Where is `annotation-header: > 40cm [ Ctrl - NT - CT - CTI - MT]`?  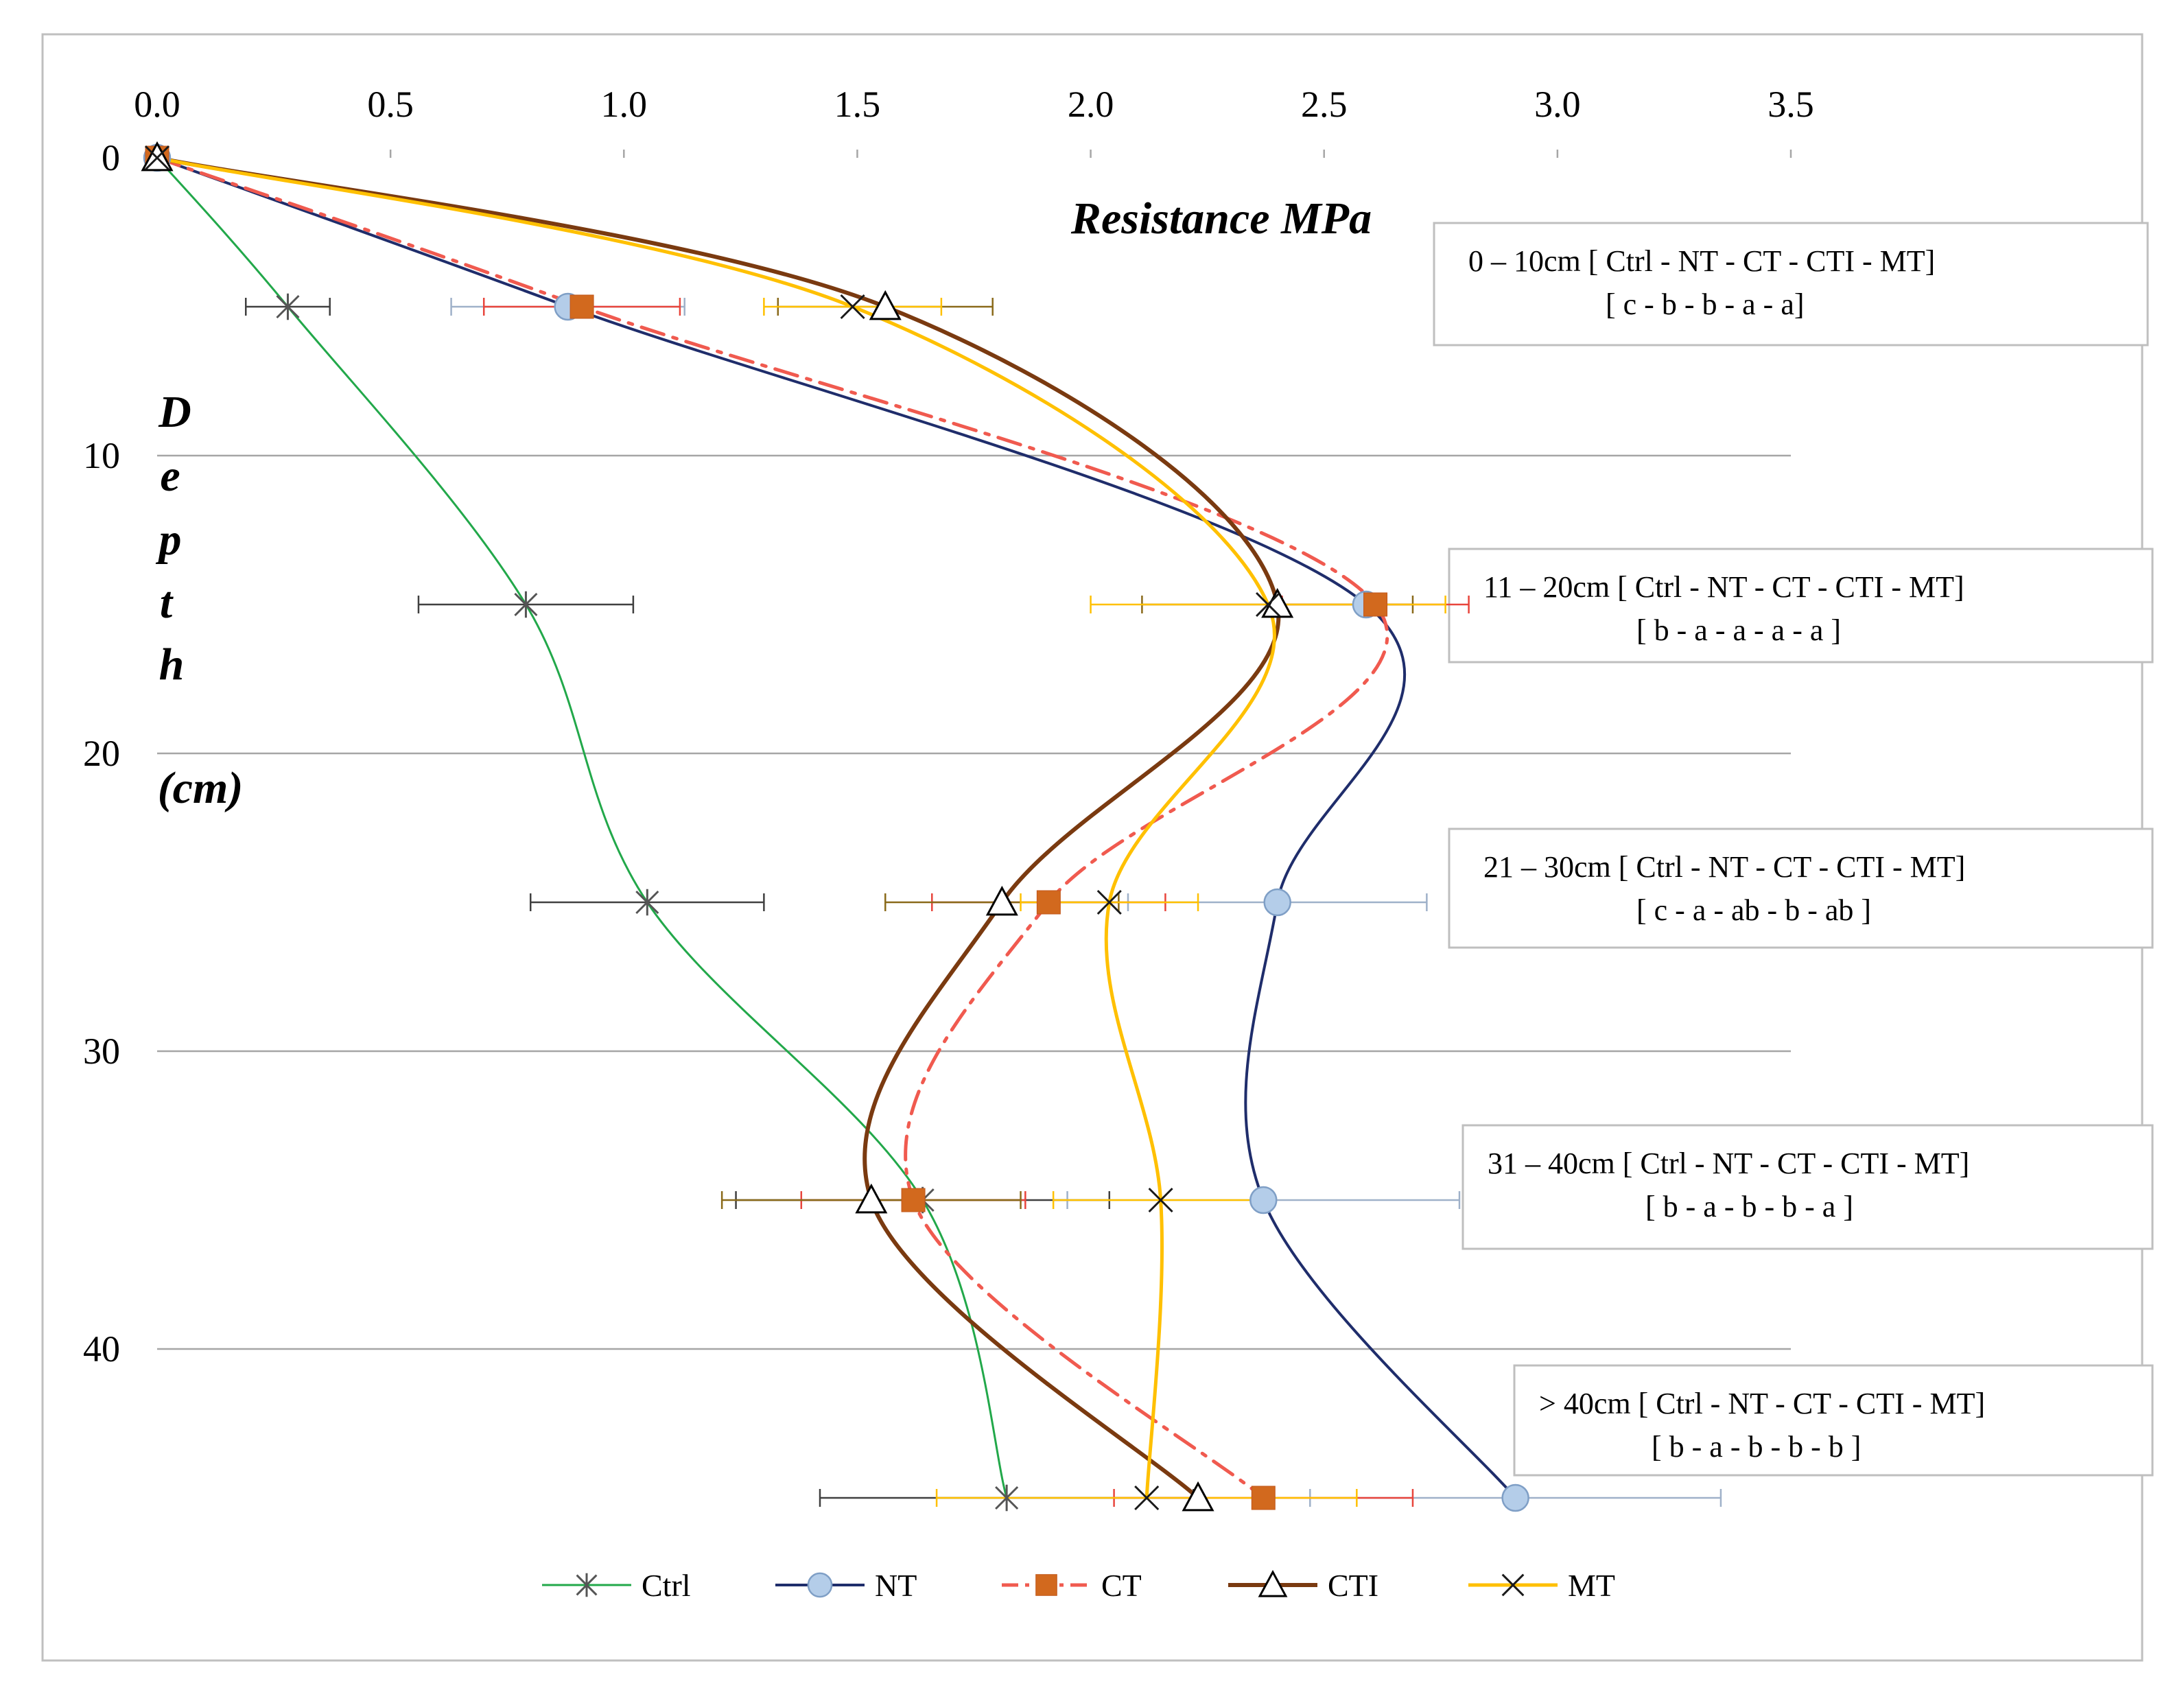
annotation-header: > 40cm [ Ctrl - NT - CT - CTI - MT] is located at coordinates (1762, 1403).